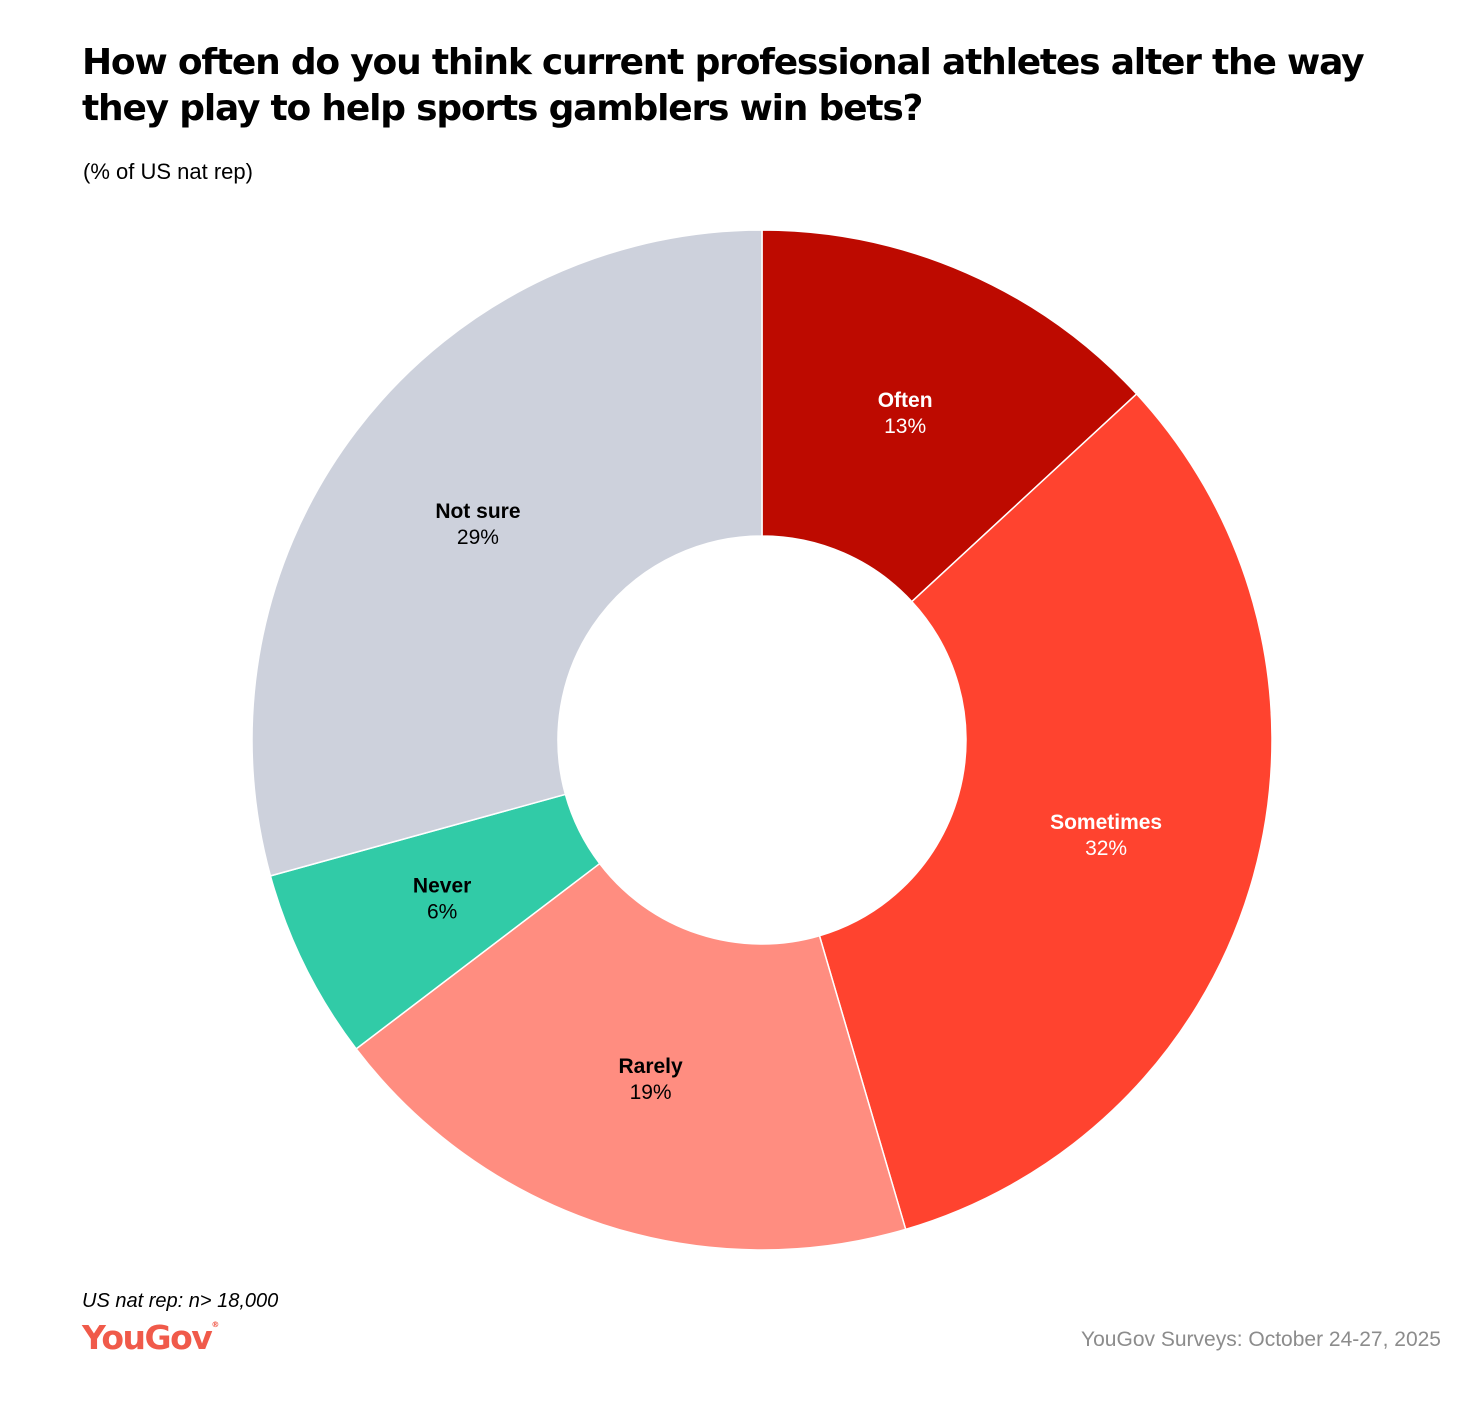 This screenshot has height=1402, width=1474. Describe the element at coordinates (949, 416) in the screenshot. I see `slice-often` at that location.